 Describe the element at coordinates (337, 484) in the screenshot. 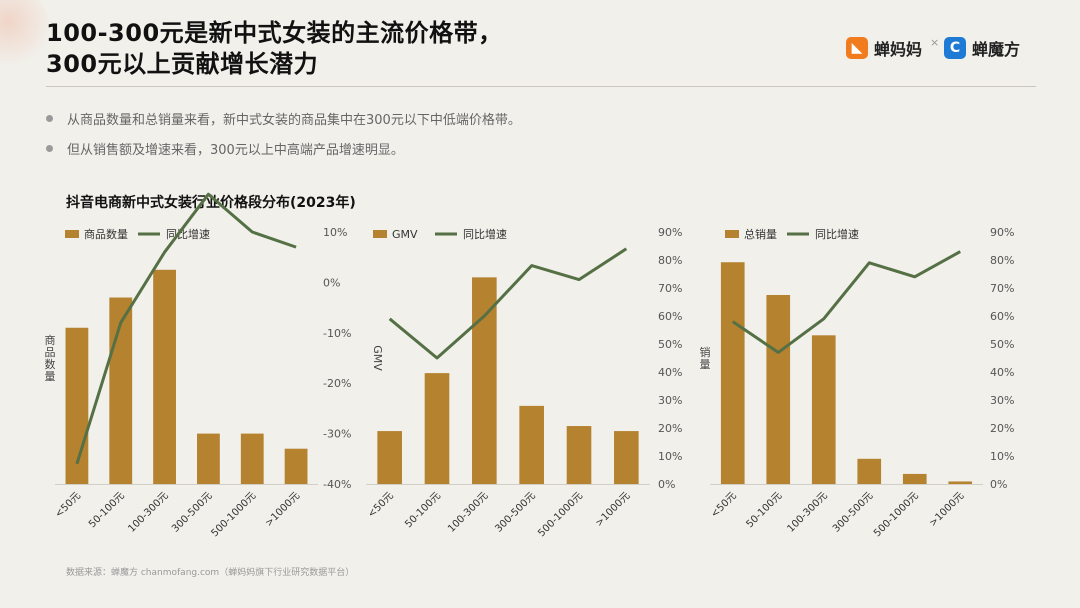

I see `right-tick-label: -40%` at that location.